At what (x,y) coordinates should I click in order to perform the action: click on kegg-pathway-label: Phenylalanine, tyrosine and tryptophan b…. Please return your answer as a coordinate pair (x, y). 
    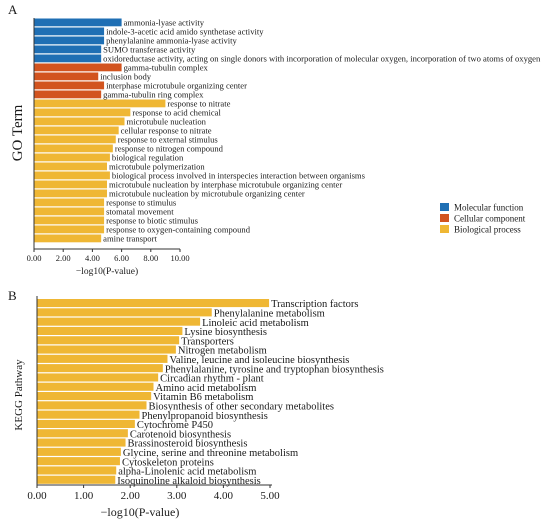
    Looking at the image, I should click on (274, 369).